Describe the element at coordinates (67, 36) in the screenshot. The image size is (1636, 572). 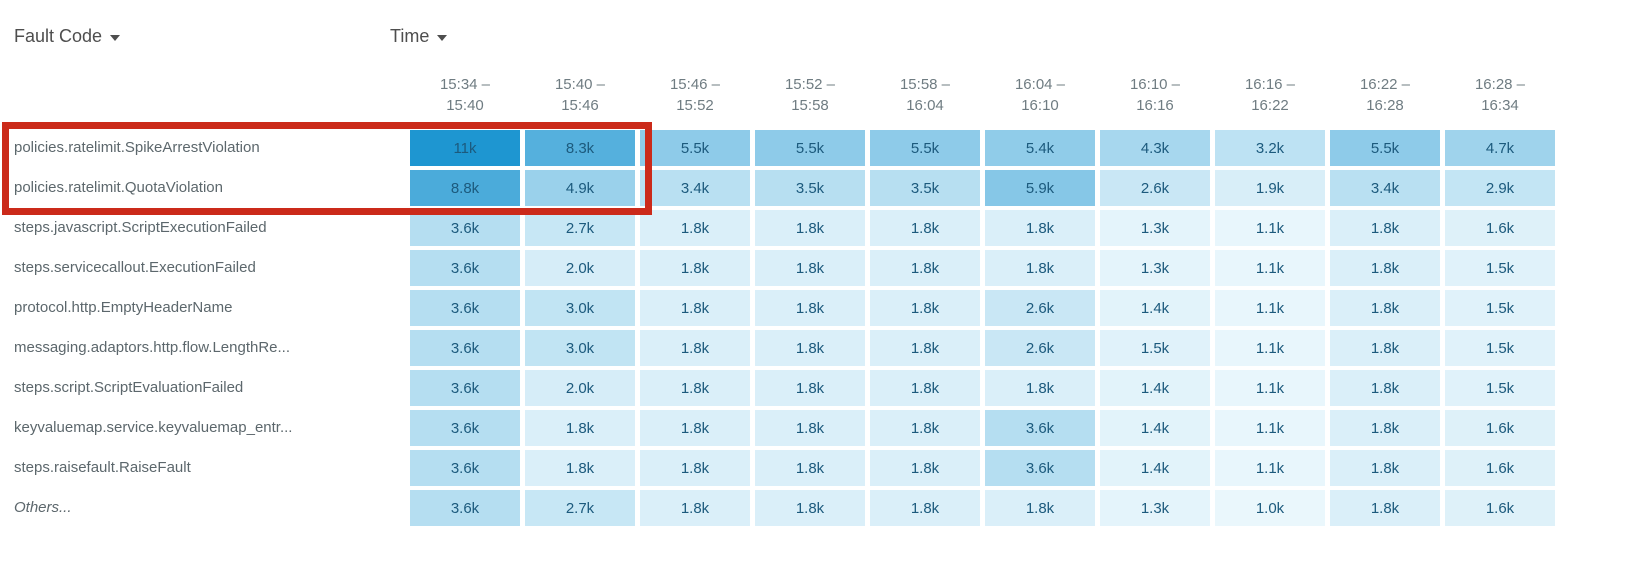
I see `fault-code-dropdown: Fault Code` at that location.